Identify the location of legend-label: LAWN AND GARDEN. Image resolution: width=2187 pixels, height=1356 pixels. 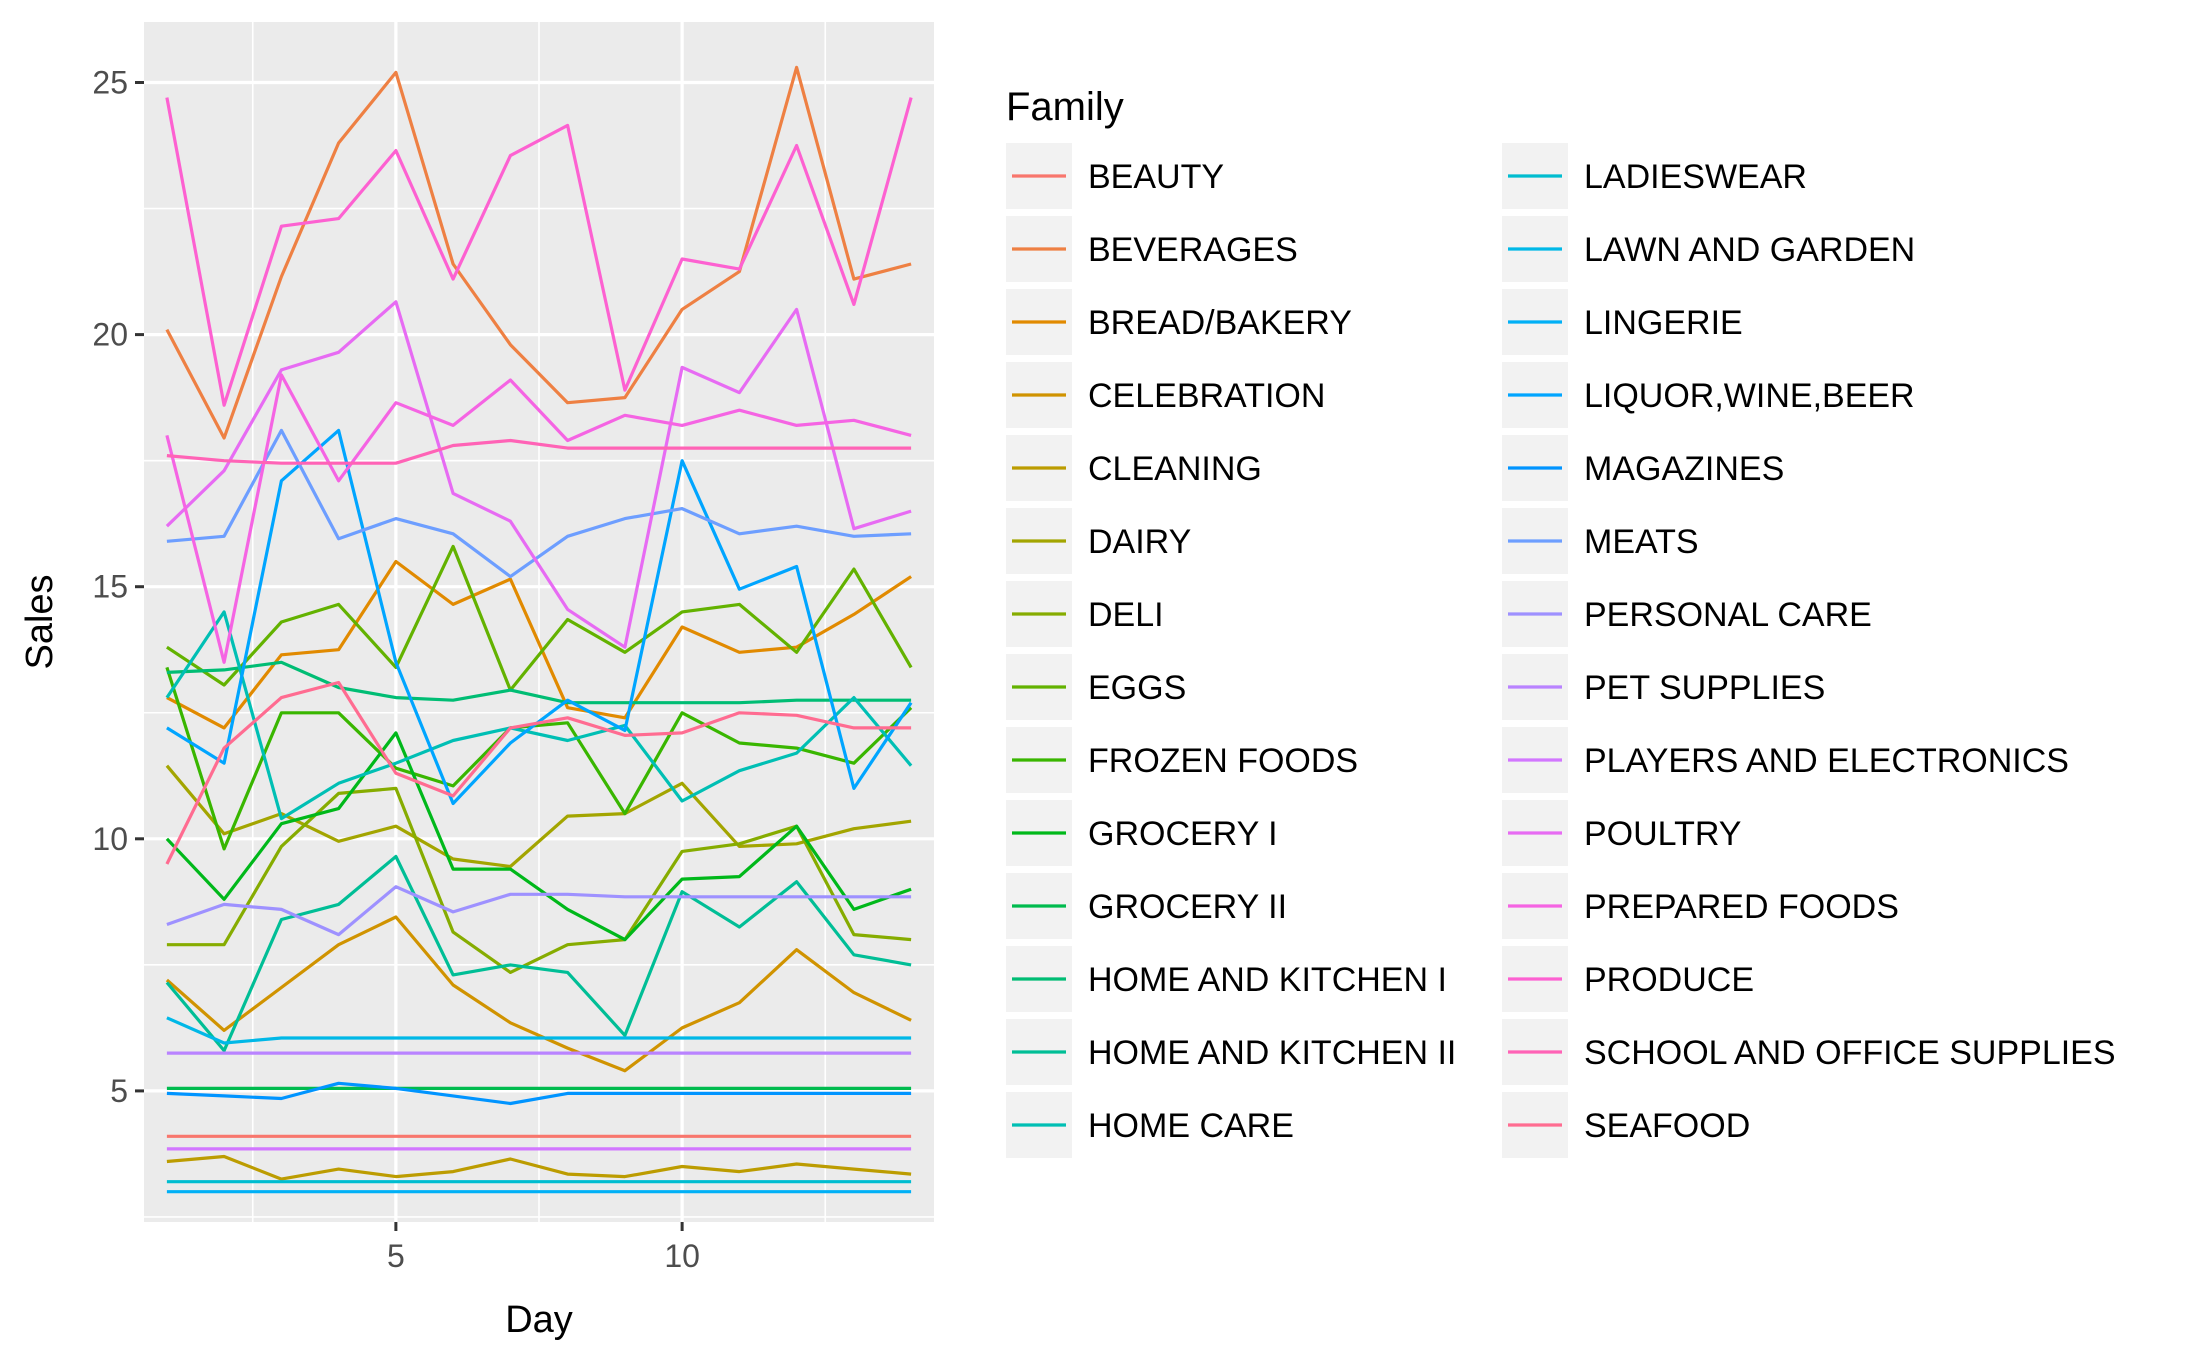
(1749, 250).